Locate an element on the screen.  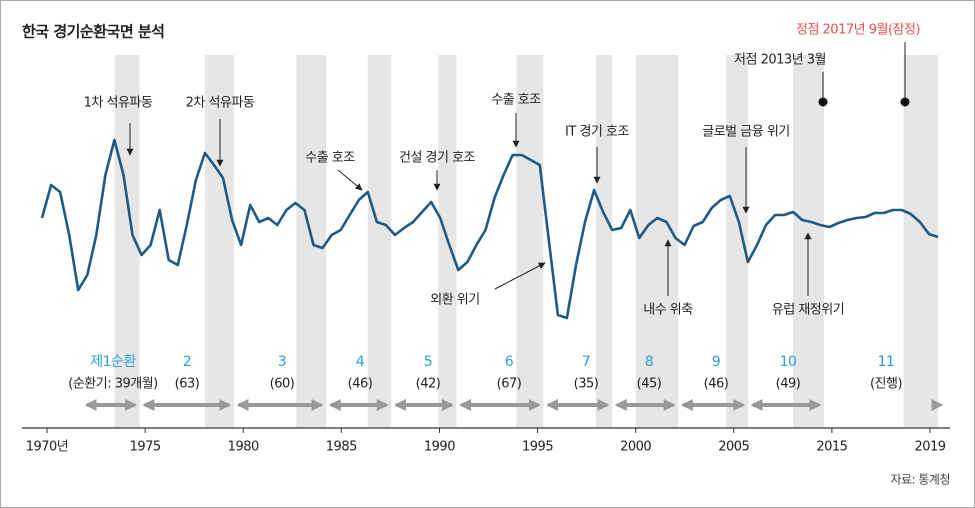
cycle-duration: (35) is located at coordinates (586, 384).